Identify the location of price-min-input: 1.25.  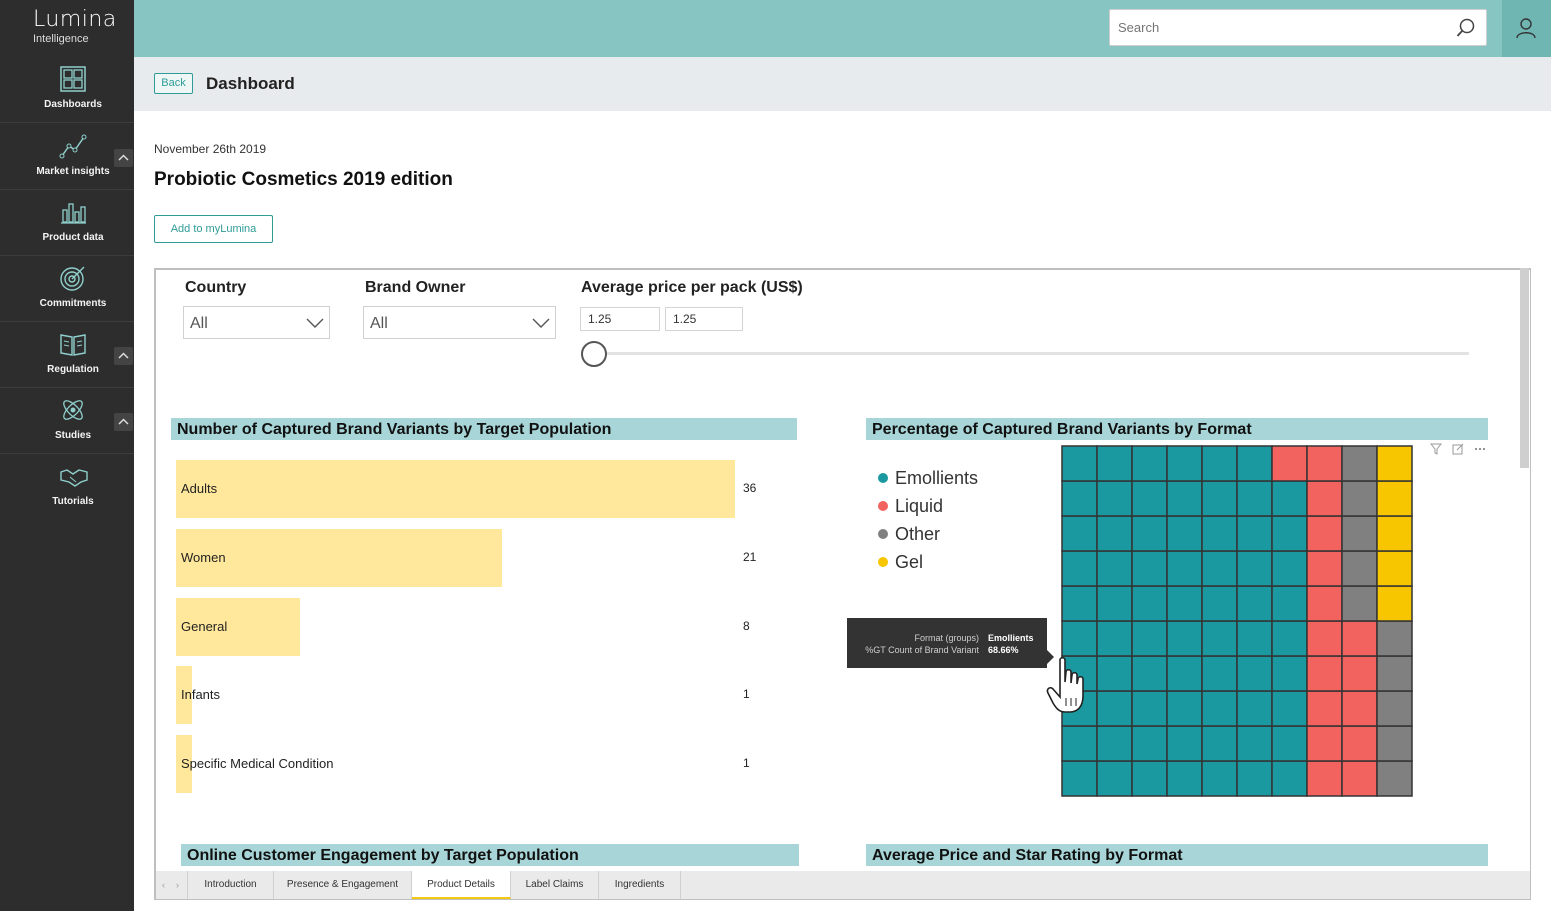
(620, 319).